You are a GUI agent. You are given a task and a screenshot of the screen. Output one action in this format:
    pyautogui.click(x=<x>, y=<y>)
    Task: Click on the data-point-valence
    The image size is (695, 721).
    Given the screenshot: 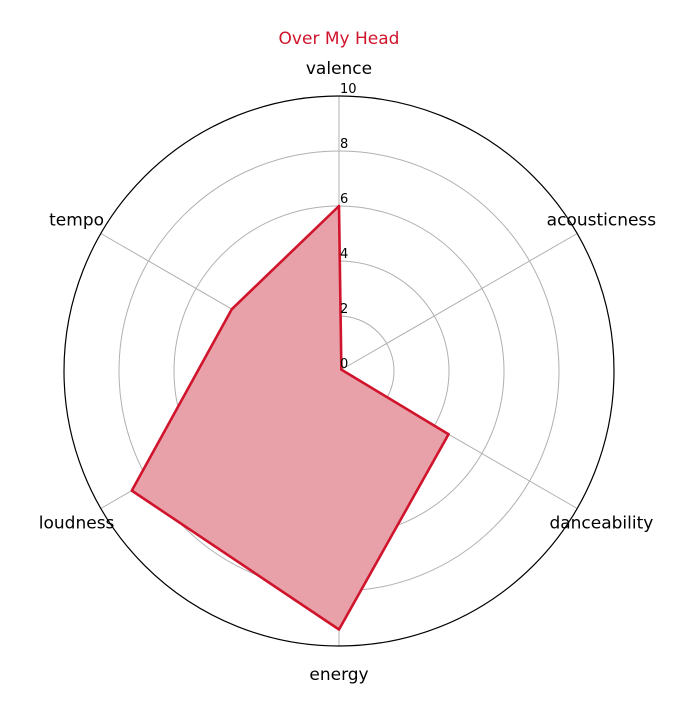 What is the action you would take?
    pyautogui.click(x=339, y=206)
    